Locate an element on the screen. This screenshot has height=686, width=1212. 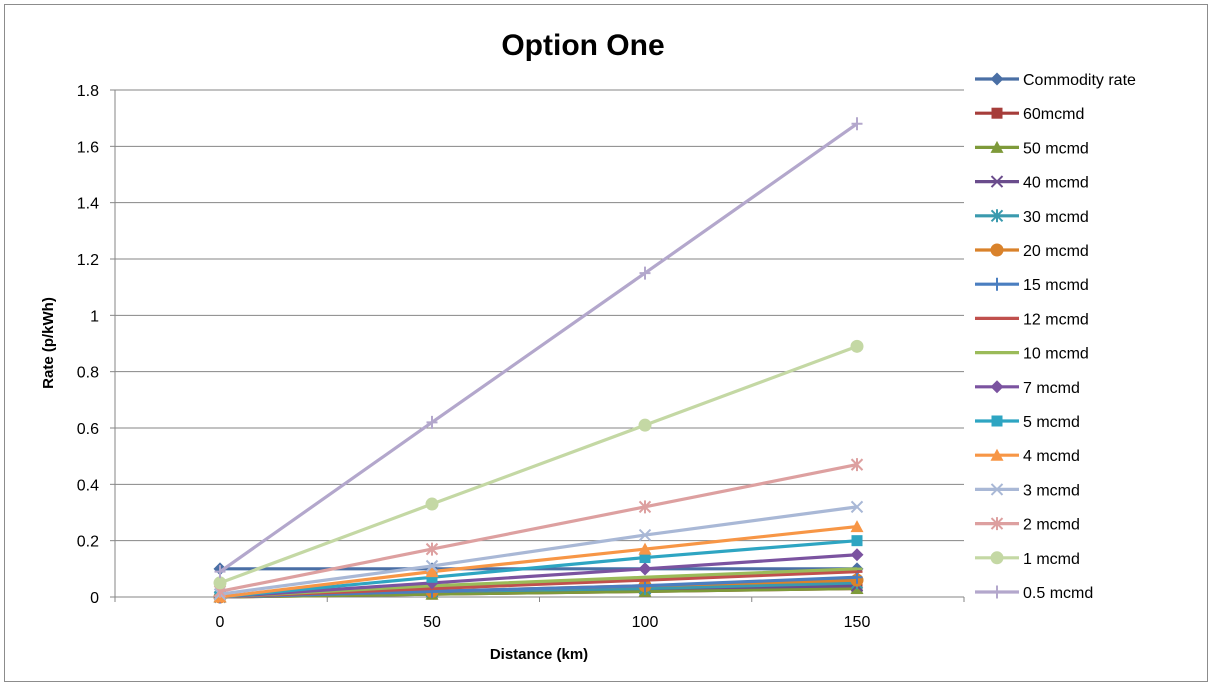
legend-item: 20 mcmd is located at coordinates (1032, 251).